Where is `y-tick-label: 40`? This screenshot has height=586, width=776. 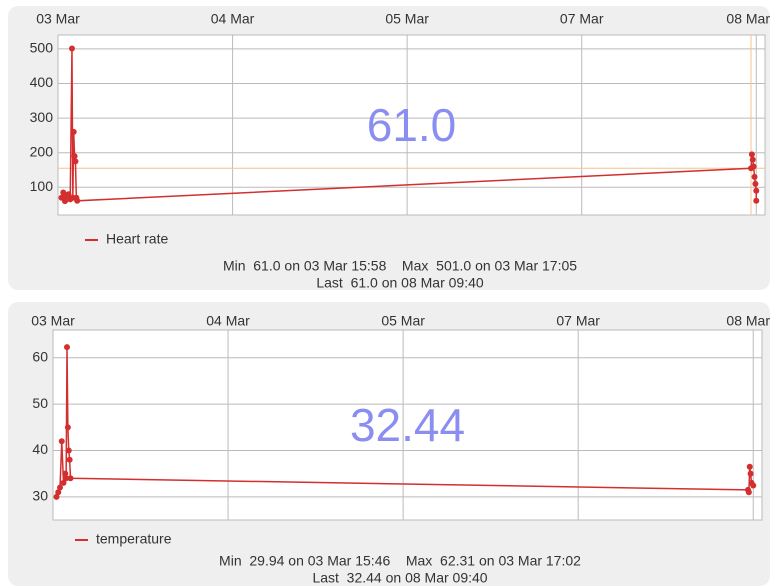
y-tick-label: 40 is located at coordinates (40, 449).